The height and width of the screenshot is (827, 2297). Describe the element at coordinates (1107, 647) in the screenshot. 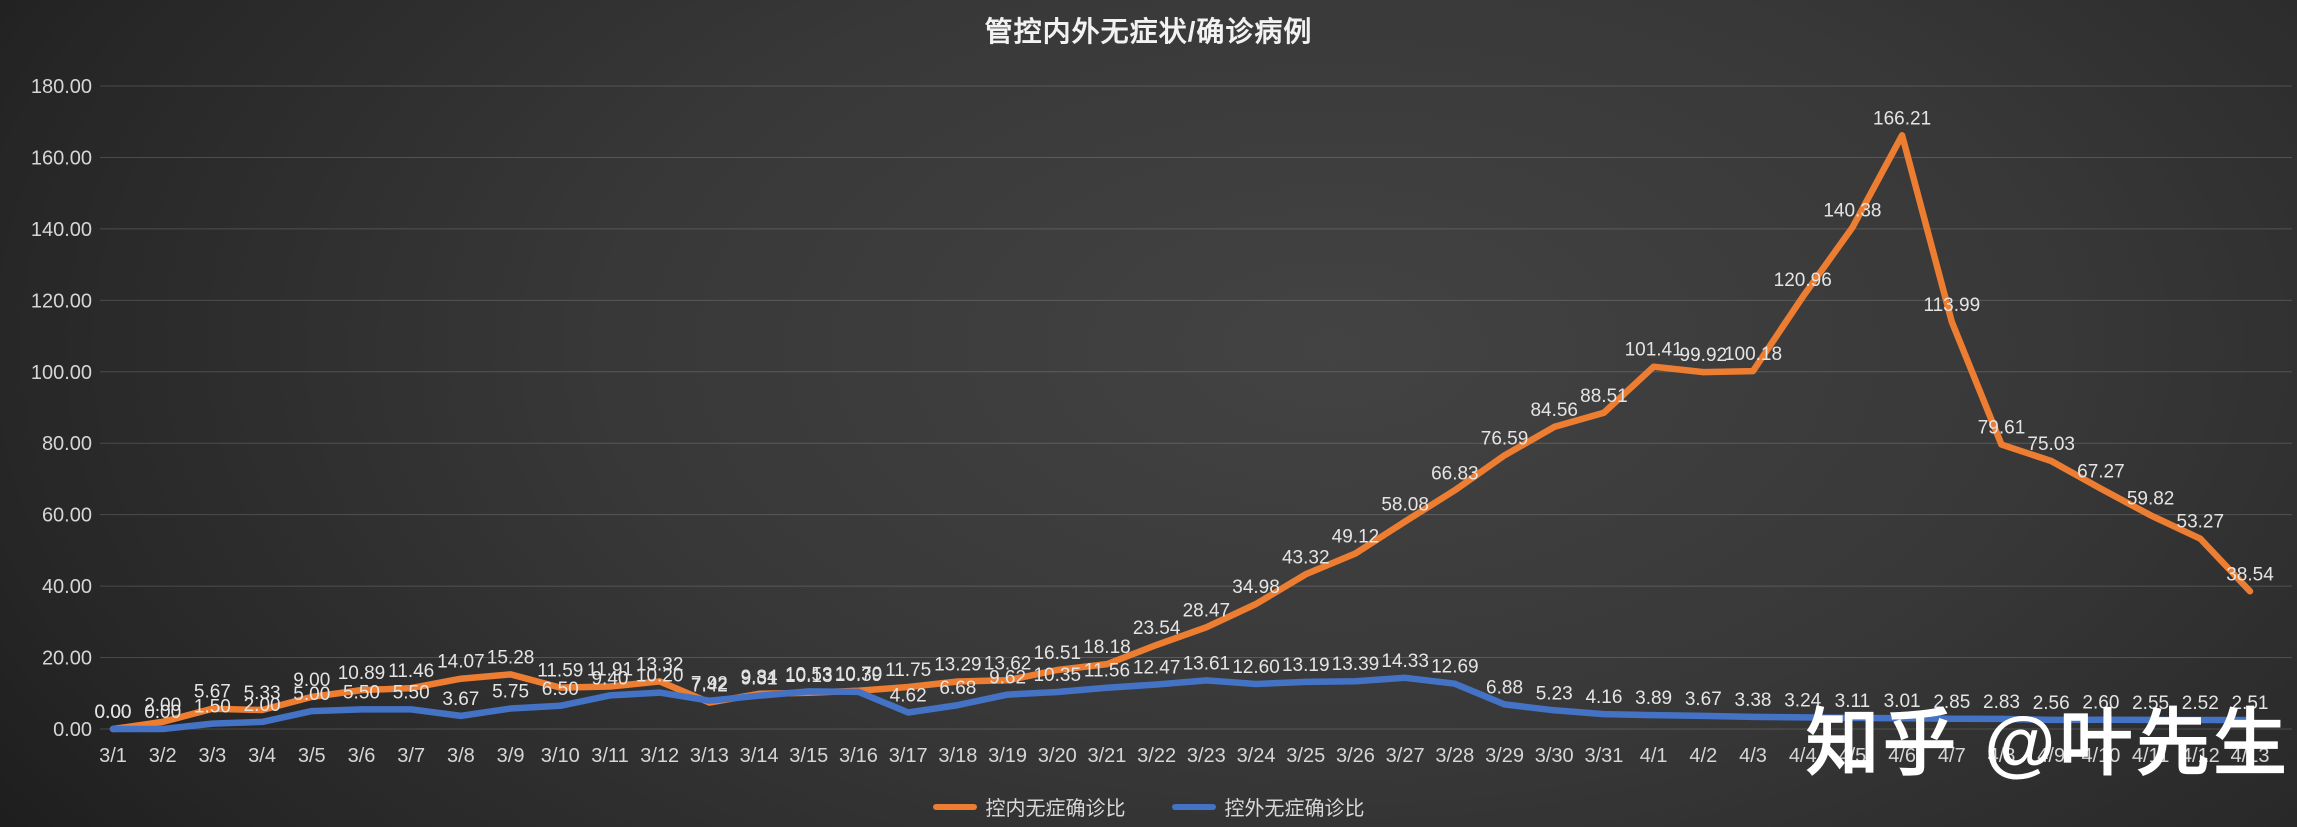

I see `data-label-inner: 18.18` at that location.